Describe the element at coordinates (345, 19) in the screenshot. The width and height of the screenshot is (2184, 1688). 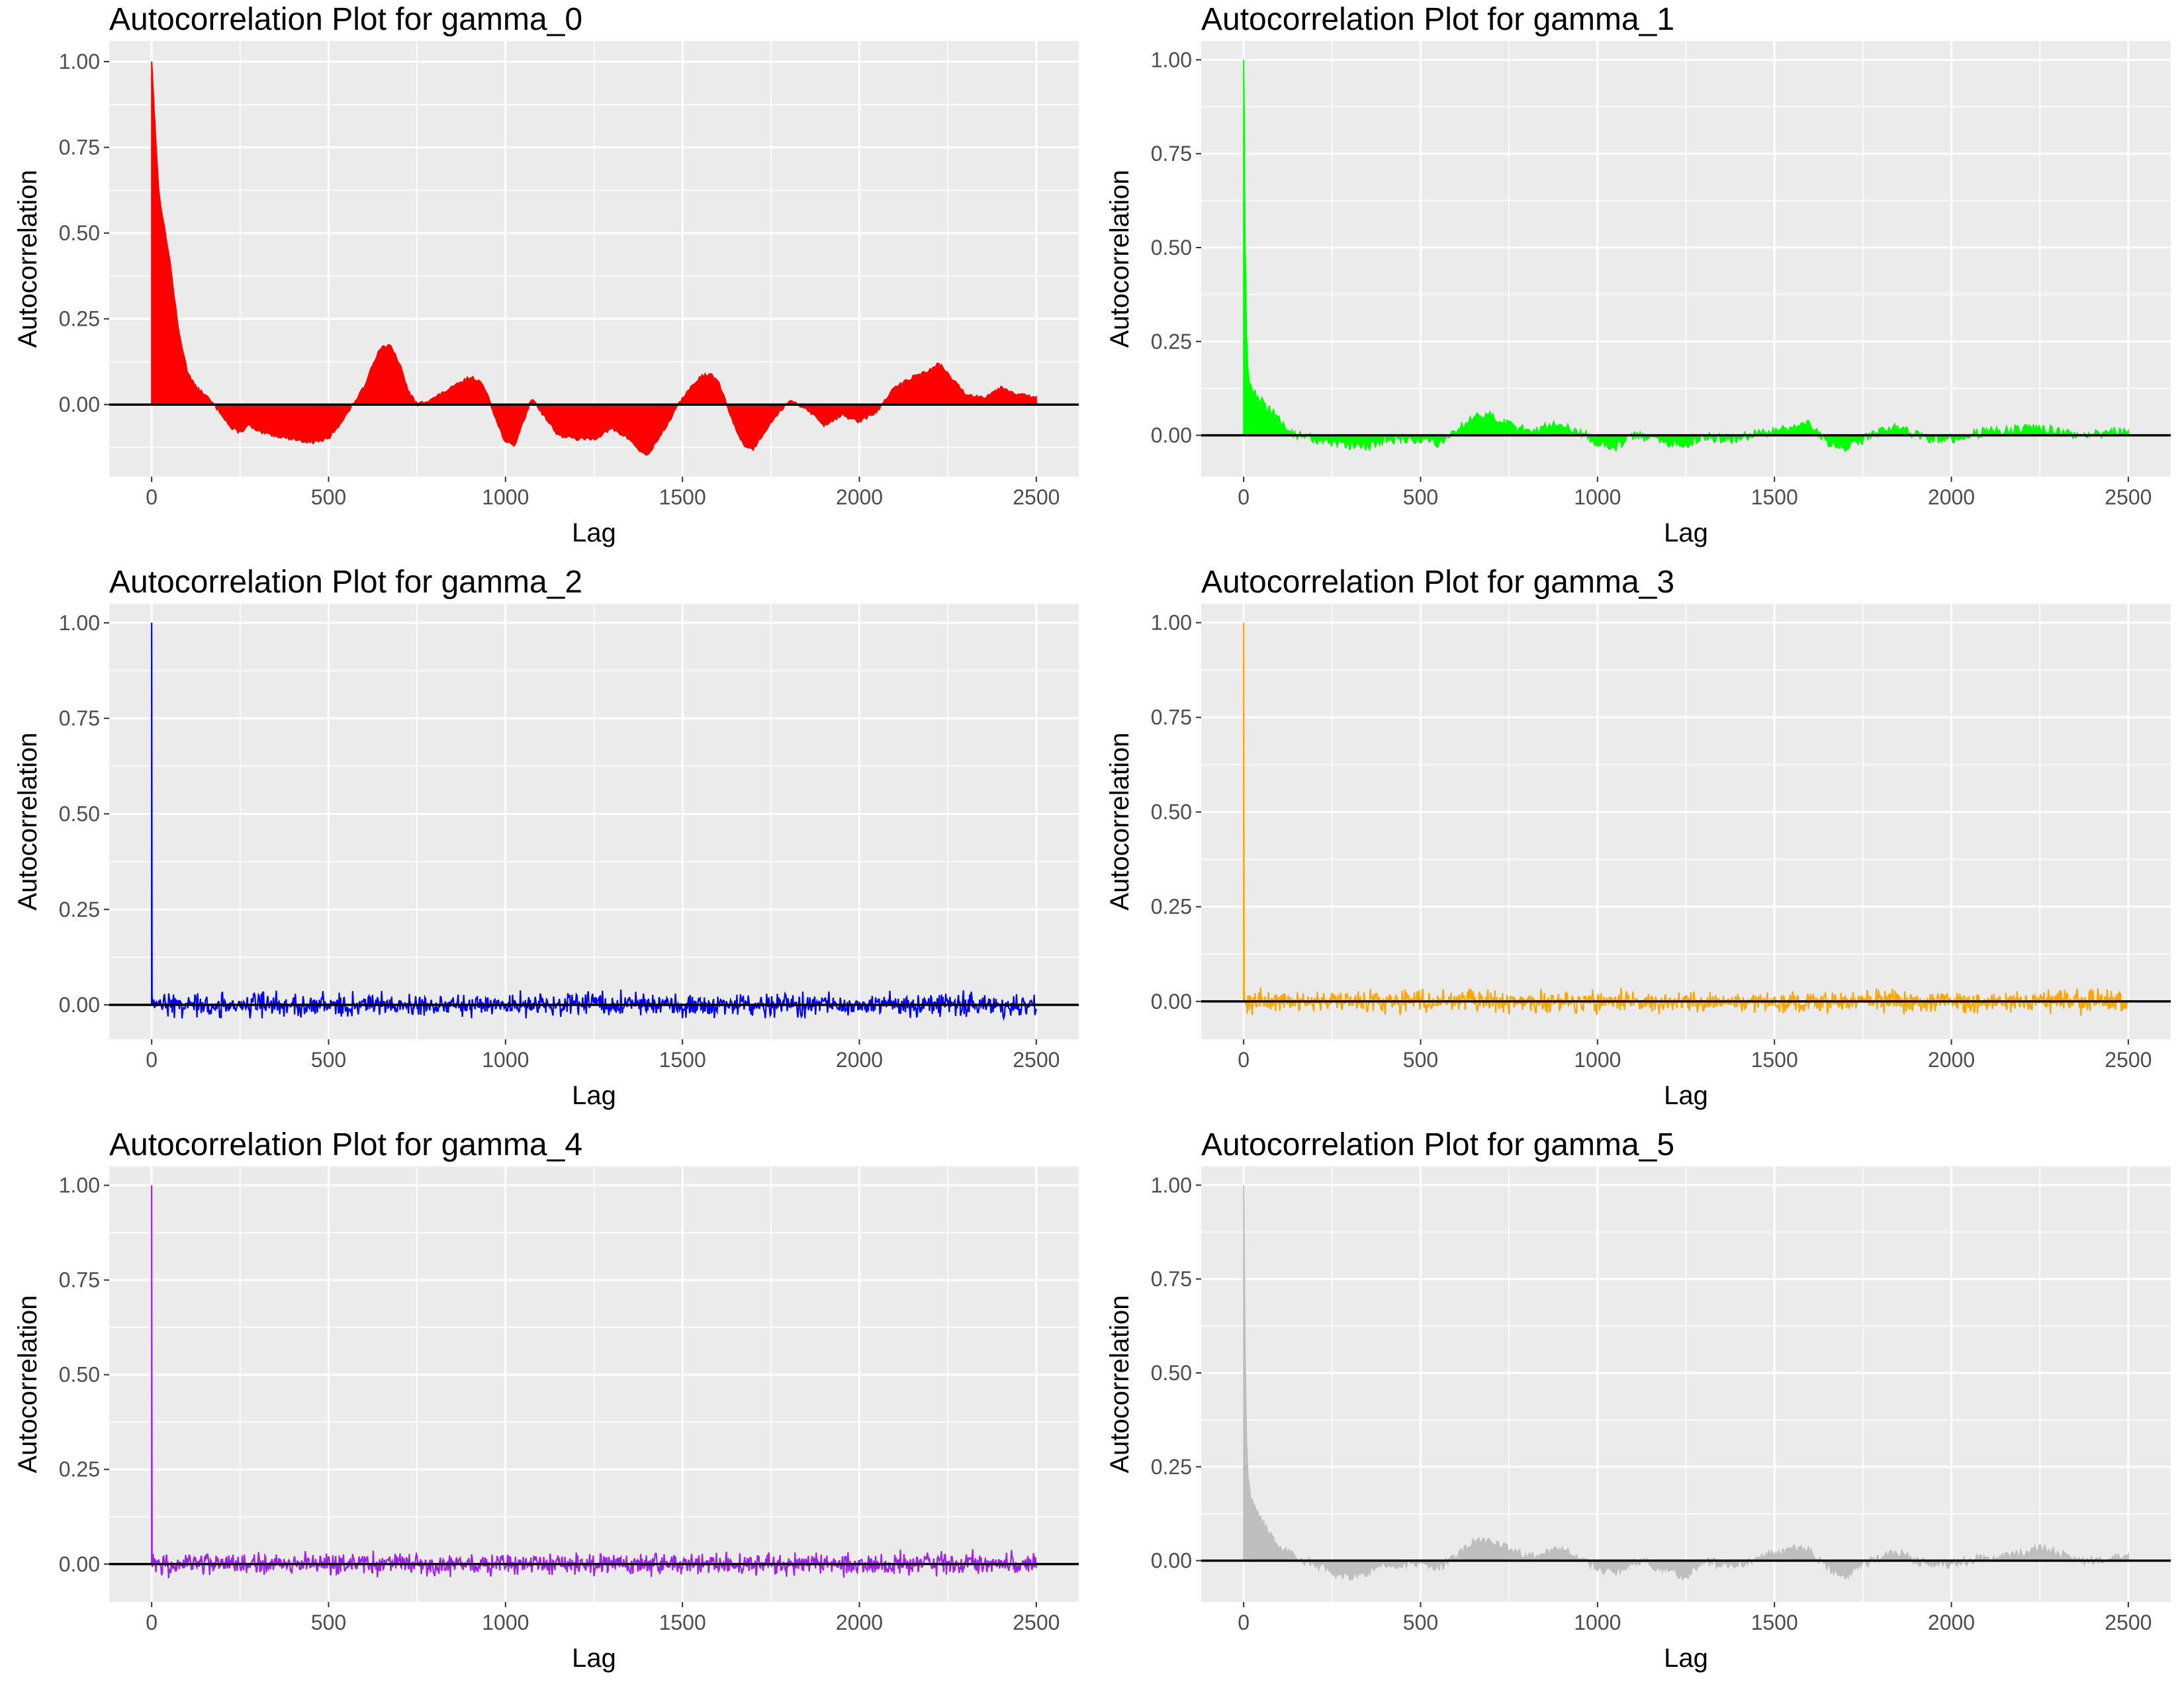
I see `chart-title: Autocorrelation Plot for gamma_0` at that location.